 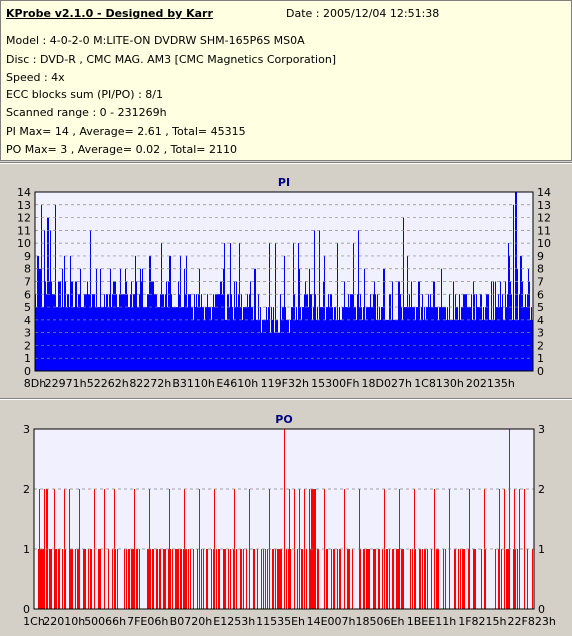 I want to click on app-title: KProbe v2.1.0 - Designed by Karr, so click(x=109, y=13).